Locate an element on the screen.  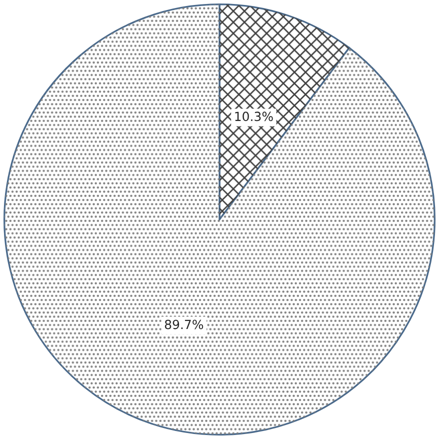
data-label: 89.7% is located at coordinates (184, 325).